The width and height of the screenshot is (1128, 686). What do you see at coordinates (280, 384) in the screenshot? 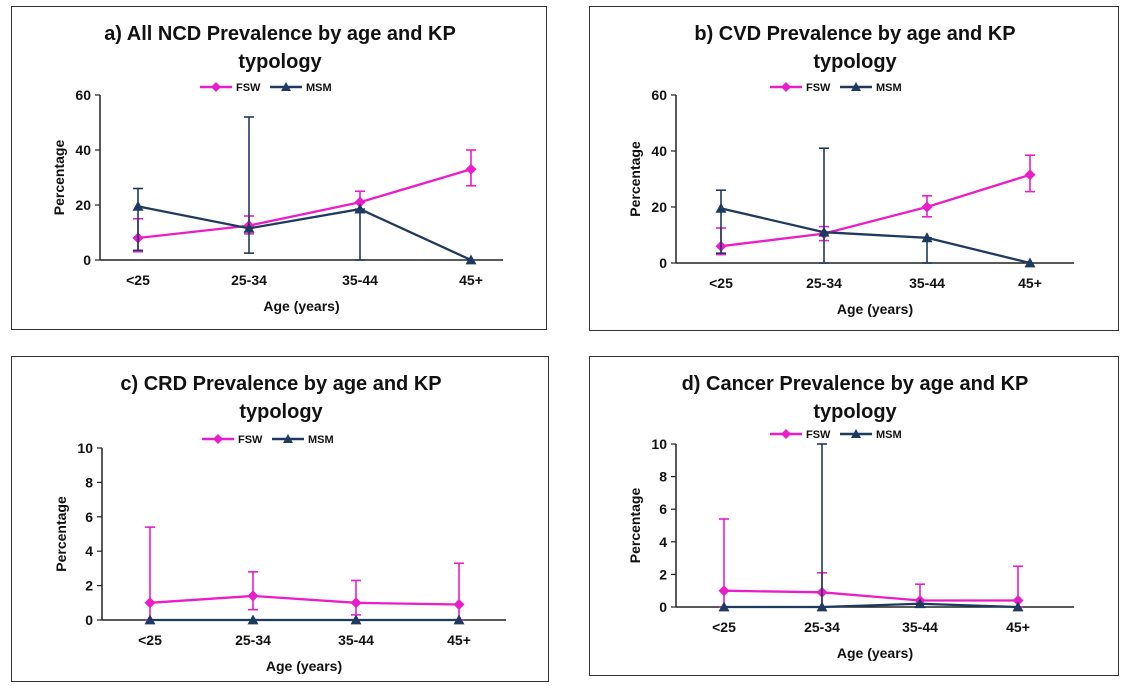
I see `chart-title: c) CRD Prevalence by age and KP` at bounding box center [280, 384].